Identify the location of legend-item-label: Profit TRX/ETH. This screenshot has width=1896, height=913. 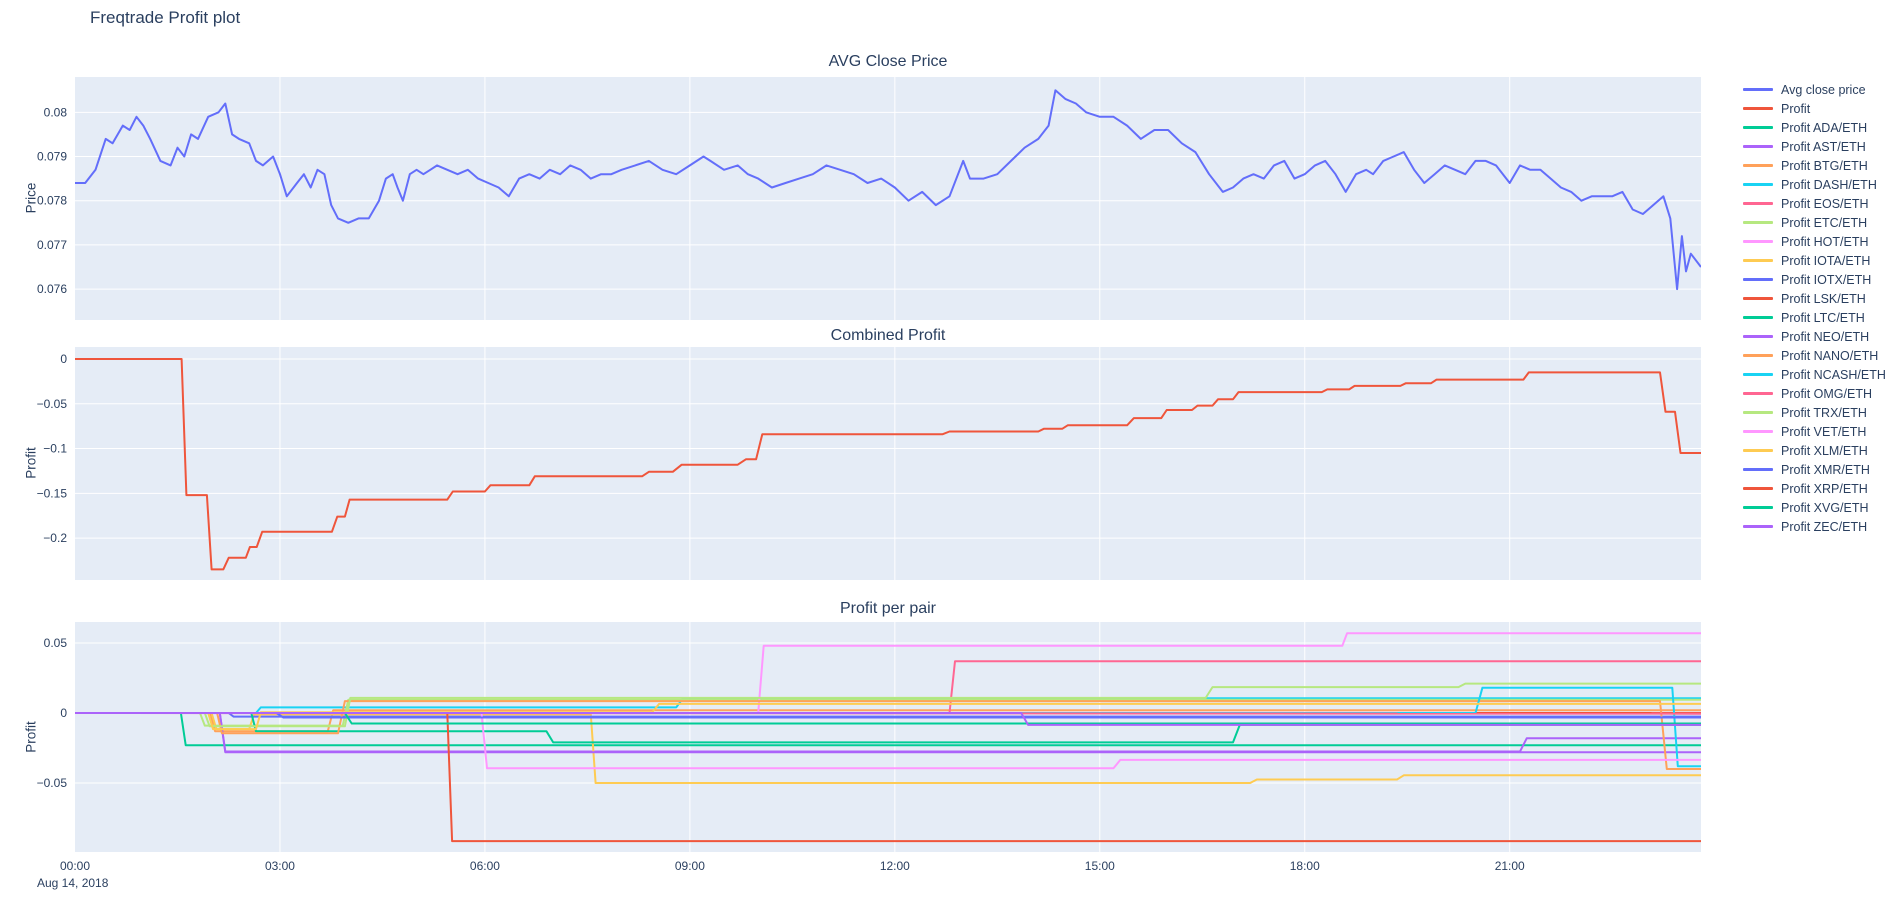
(1824, 412).